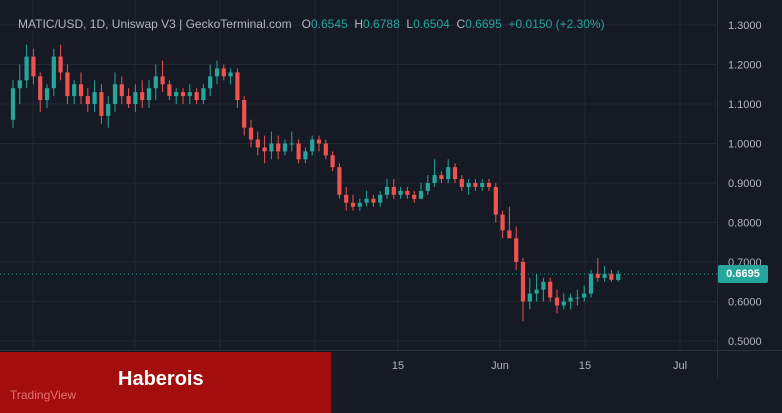  What do you see at coordinates (306, 24) in the screenshot?
I see `open-label: O` at bounding box center [306, 24].